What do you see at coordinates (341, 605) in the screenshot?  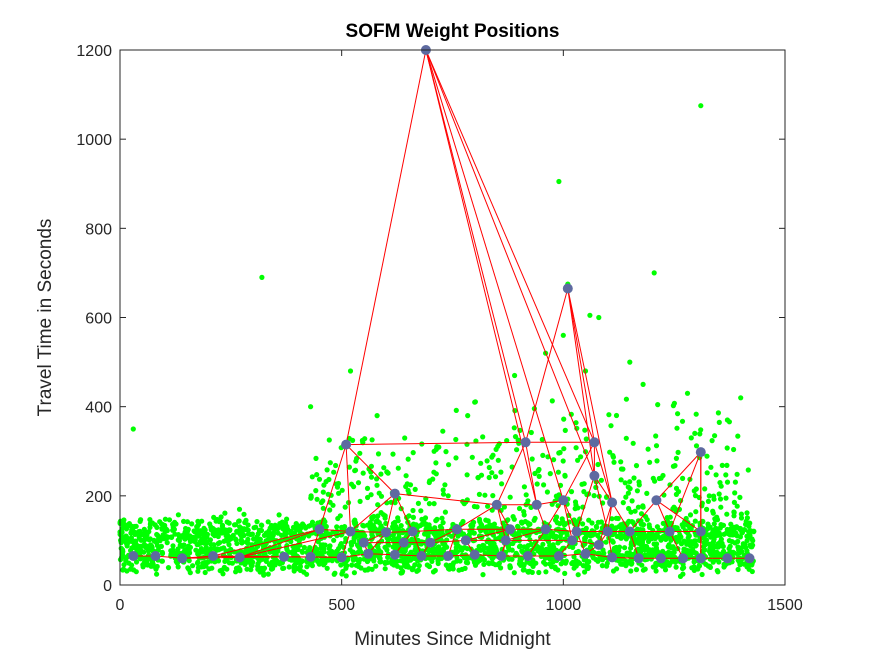 I see `x-tick-label: 500` at bounding box center [341, 605].